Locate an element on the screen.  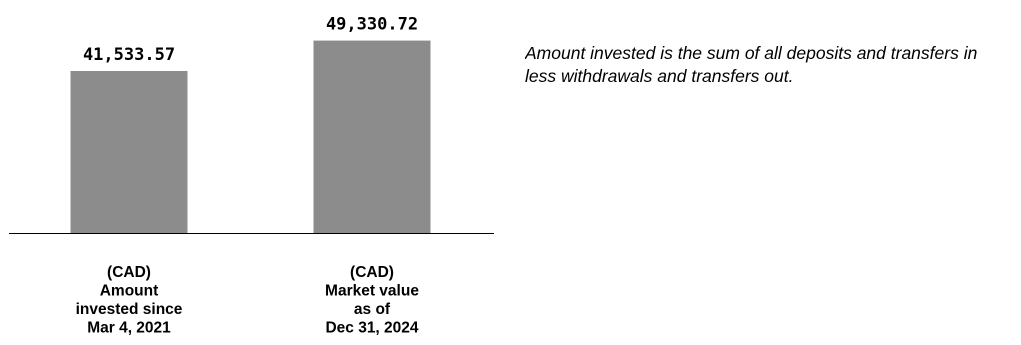
bar-1-value-label: 41,533.57 is located at coordinates (129, 55).